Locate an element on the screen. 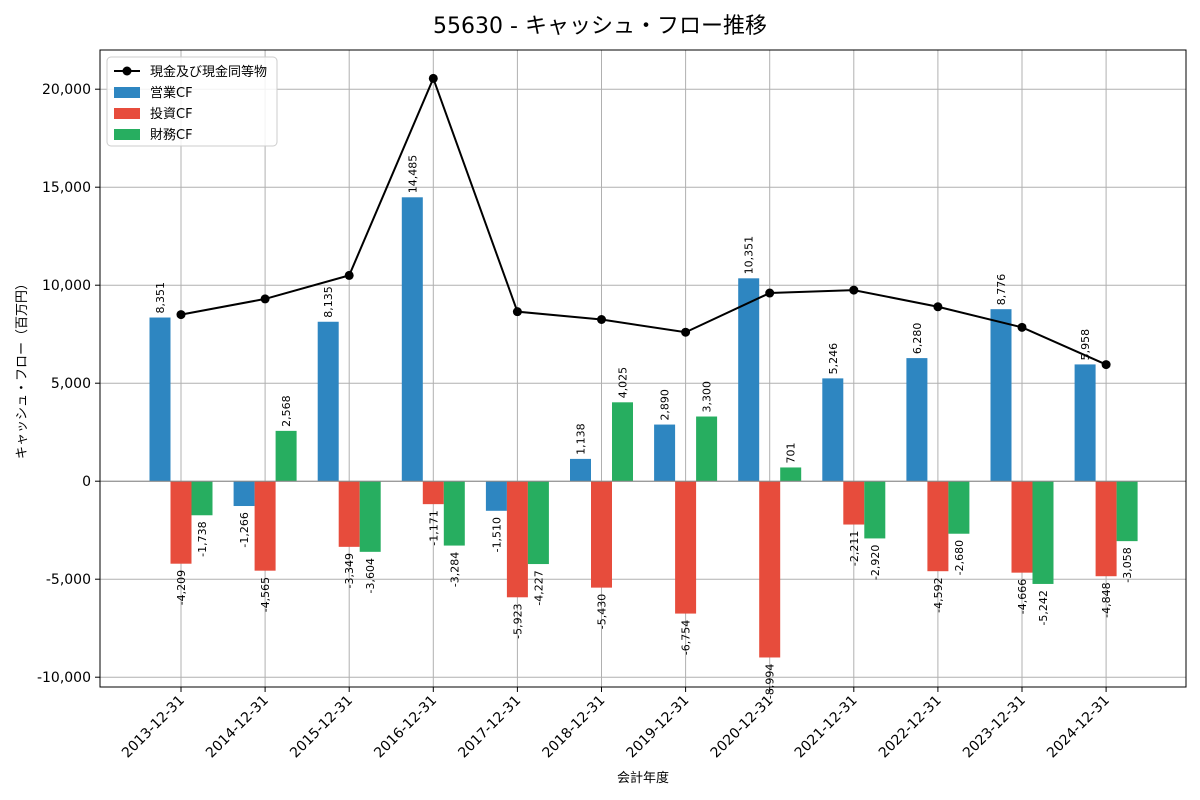 The height and width of the screenshot is (800, 1200). data-label: 1,138 is located at coordinates (581, 439).